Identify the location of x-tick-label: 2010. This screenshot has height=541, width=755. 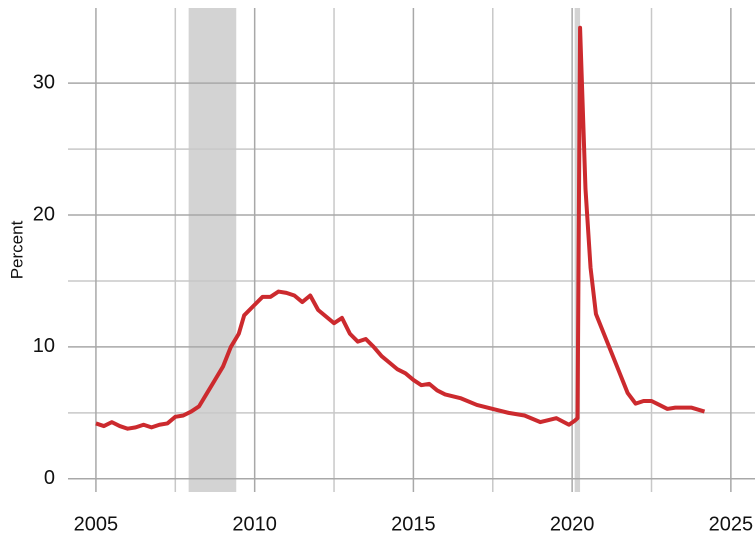
(254, 524).